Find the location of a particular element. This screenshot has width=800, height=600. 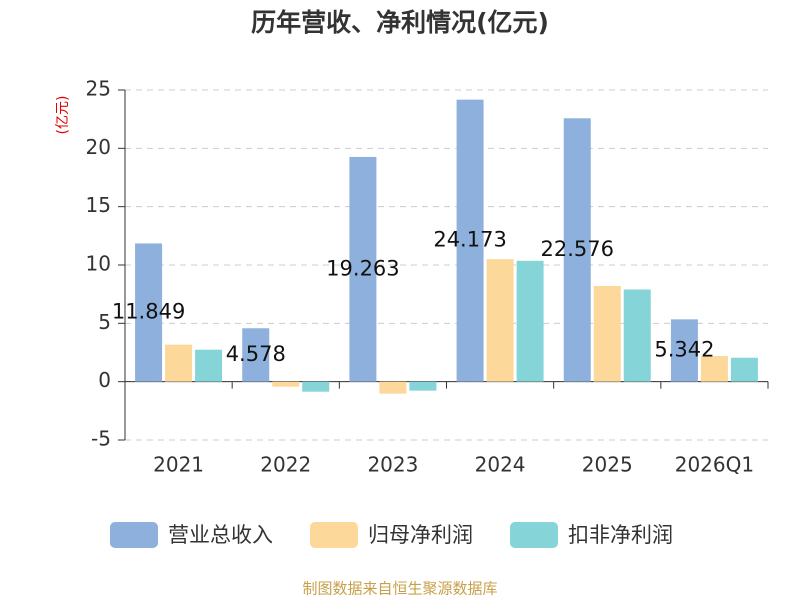

data-label: 11.849 is located at coordinates (148, 312).